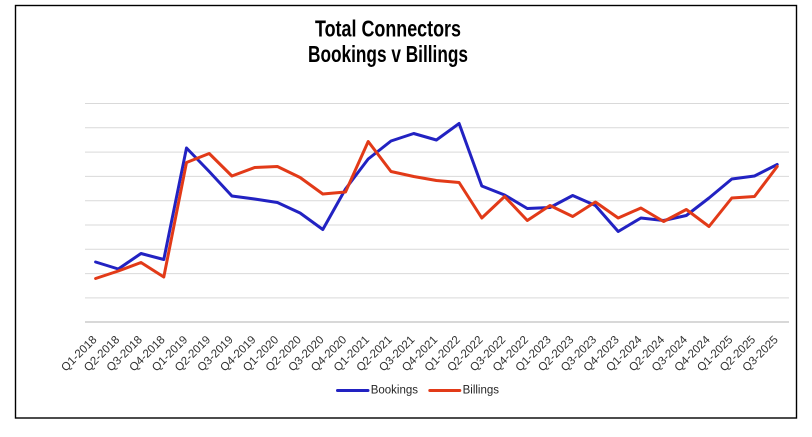 Image resolution: width=812 pixels, height=437 pixels. Describe the element at coordinates (388, 54) in the screenshot. I see `svg-text: Bookings v Billings` at that location.